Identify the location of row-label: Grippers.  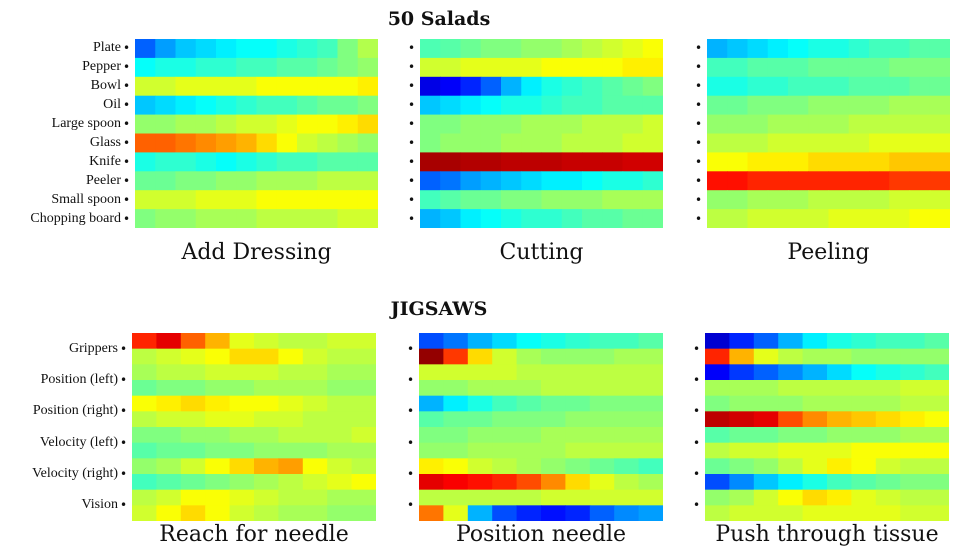
(93, 348).